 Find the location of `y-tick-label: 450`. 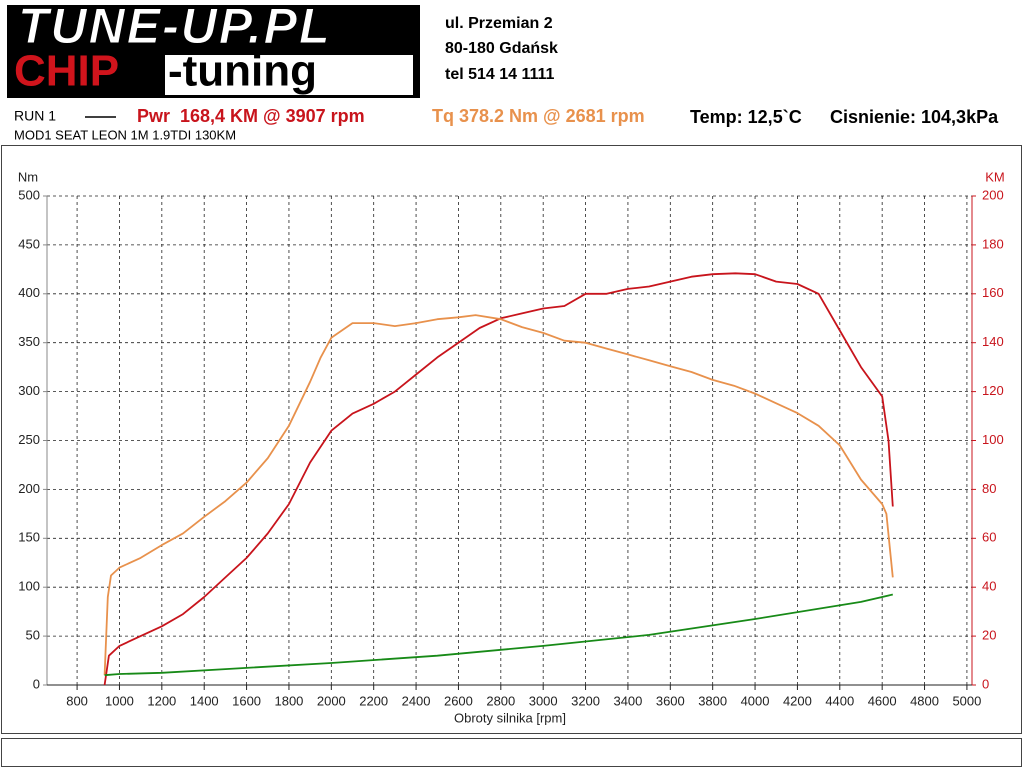

y-tick-label: 450 is located at coordinates (29, 243).